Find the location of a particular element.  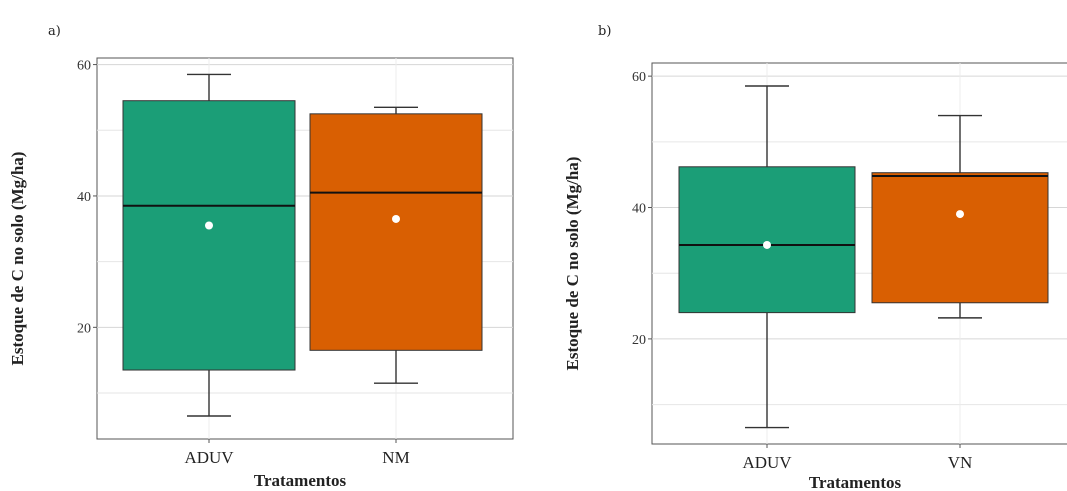

panel-0-ytick-label: 40 is located at coordinates (84, 197).